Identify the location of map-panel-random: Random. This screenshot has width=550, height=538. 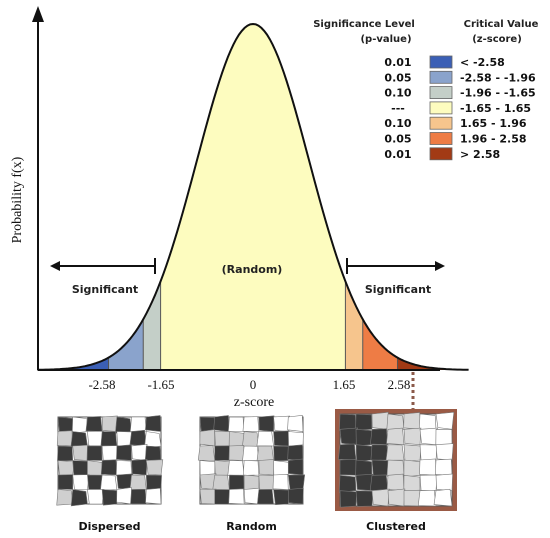
(251, 473).